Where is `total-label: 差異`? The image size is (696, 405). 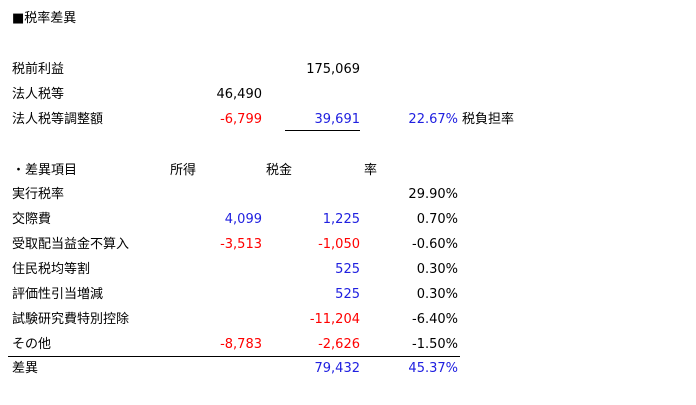
total-label: 差異 is located at coordinates (25, 368).